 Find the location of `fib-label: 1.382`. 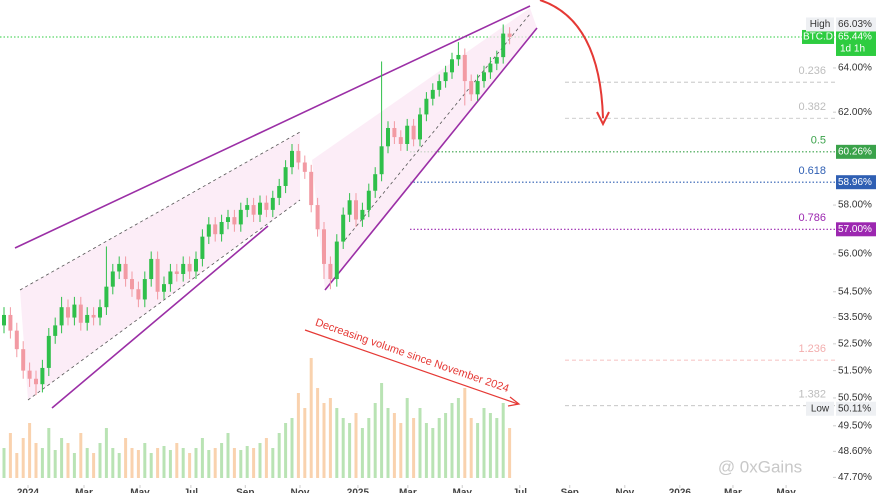

fib-label: 1.382 is located at coordinates (812, 395).